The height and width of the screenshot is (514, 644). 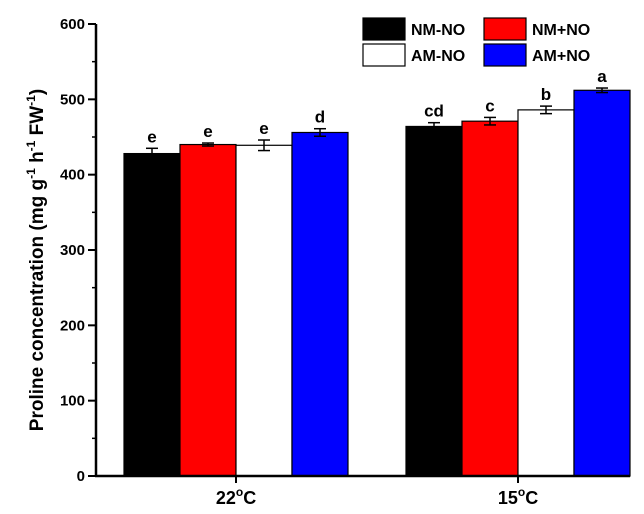 What do you see at coordinates (36, 260) in the screenshot?
I see `y-axis-title: Proline concentration (mg g-1 h-1 FW-1)` at bounding box center [36, 260].